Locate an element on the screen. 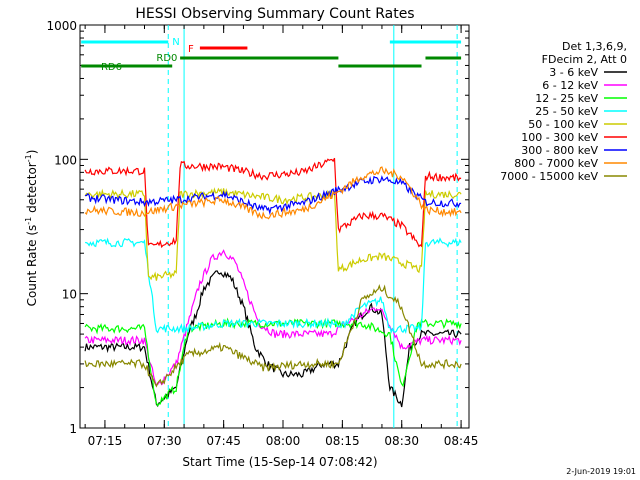 Image resolution: width=640 pixels, height=480 pixels. y-axis-label-sup2: -1 is located at coordinates (28, 158).